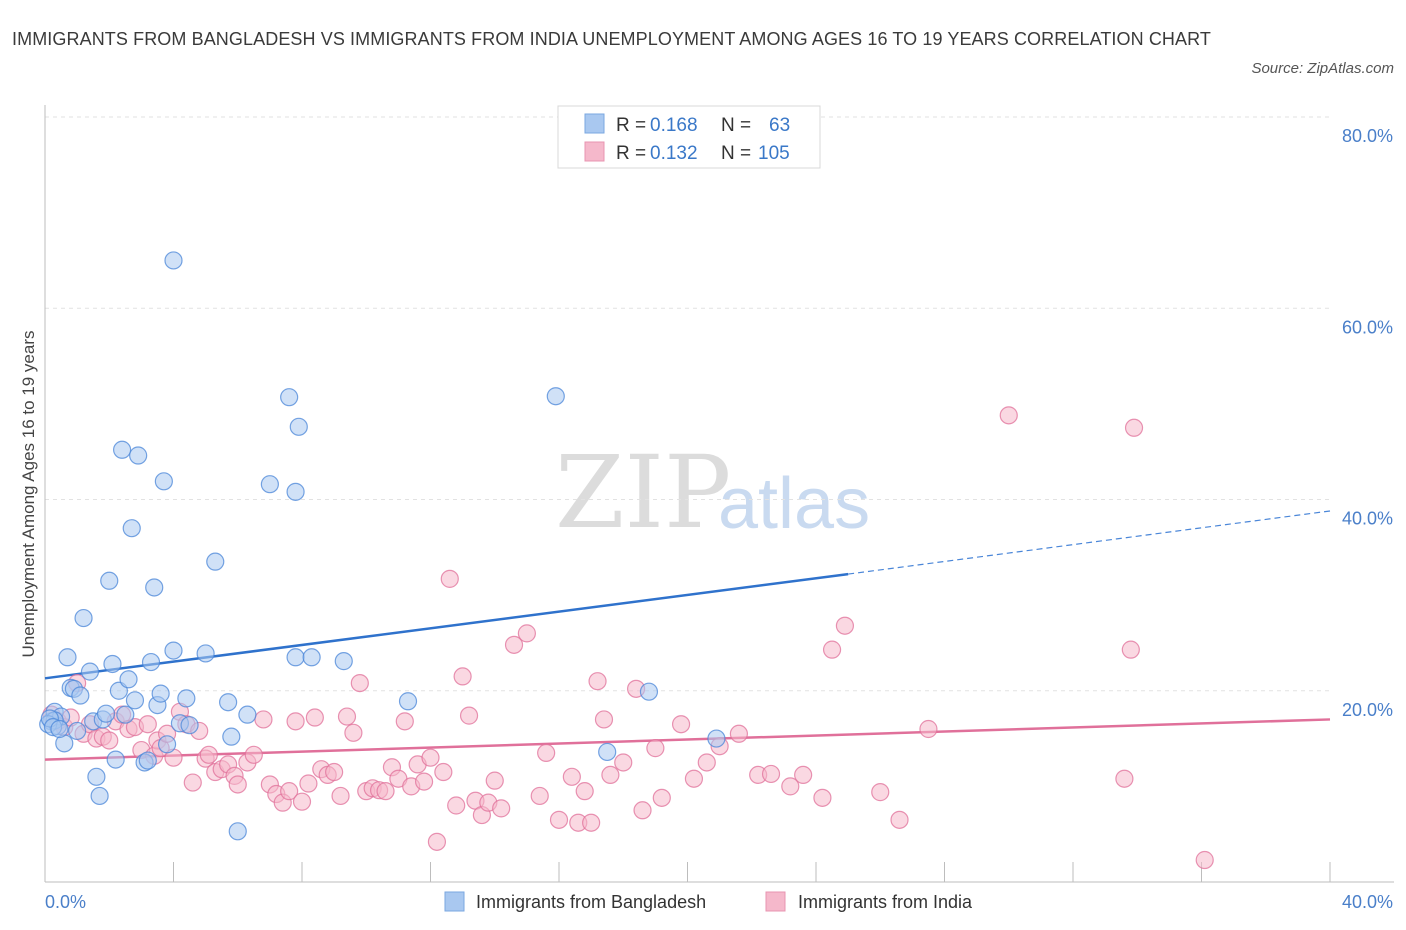  Describe the element at coordinates (631, 125) in the screenshot. I see `legend-r-label: R =` at that location.